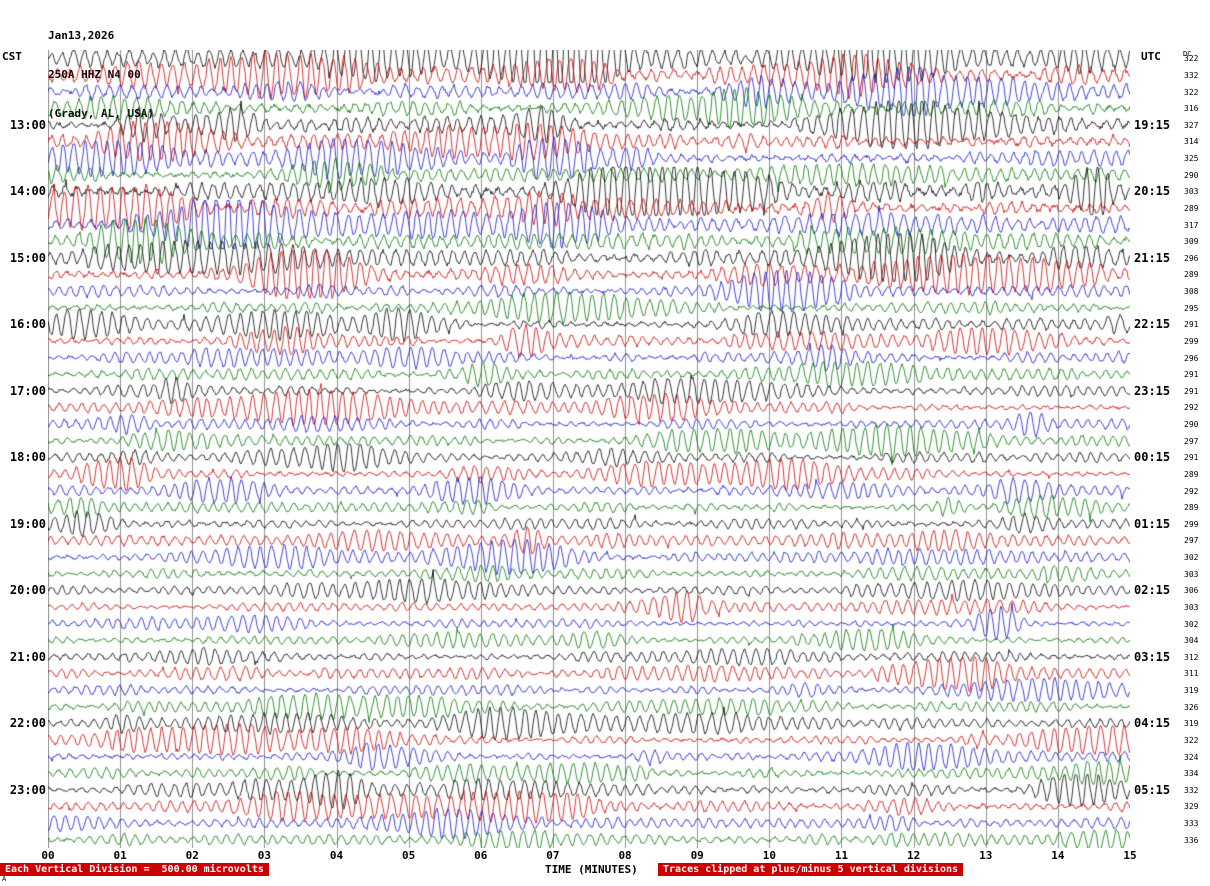  I want to click on left-time-label: 13:00, so click(27, 124).